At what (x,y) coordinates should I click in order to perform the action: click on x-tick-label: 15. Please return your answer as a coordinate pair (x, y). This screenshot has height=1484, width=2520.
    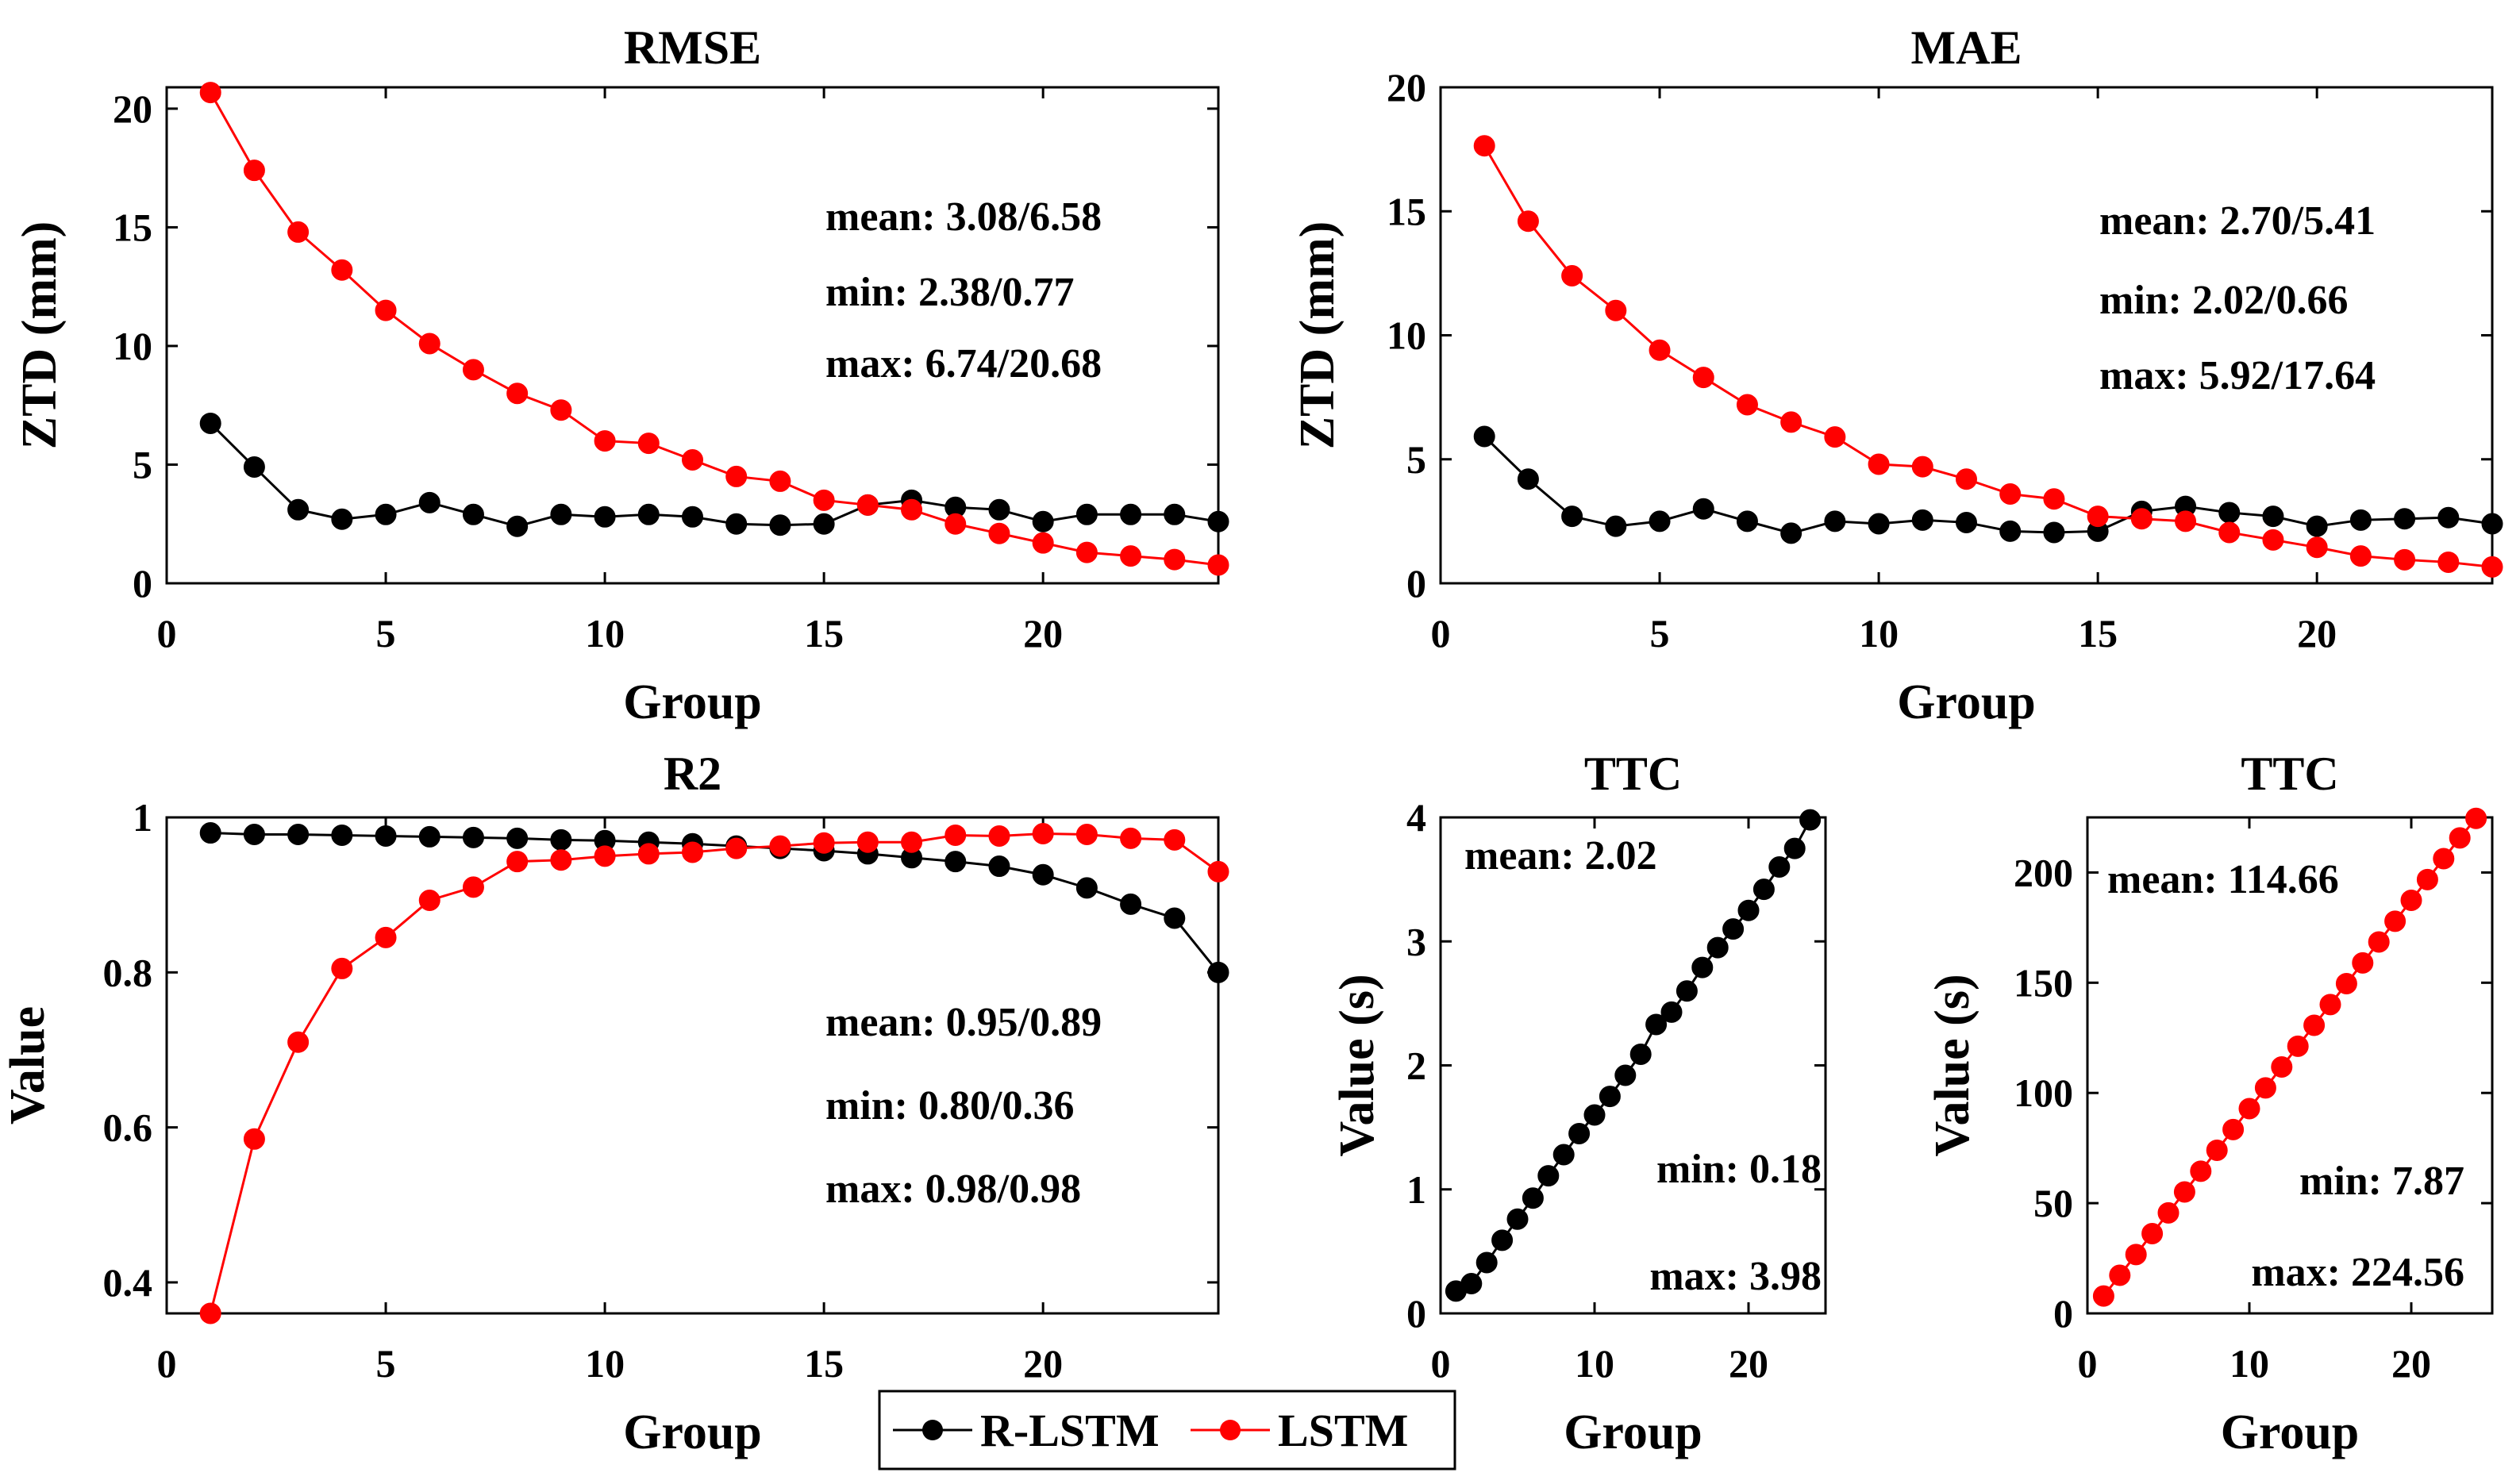
    Looking at the image, I should click on (824, 633).